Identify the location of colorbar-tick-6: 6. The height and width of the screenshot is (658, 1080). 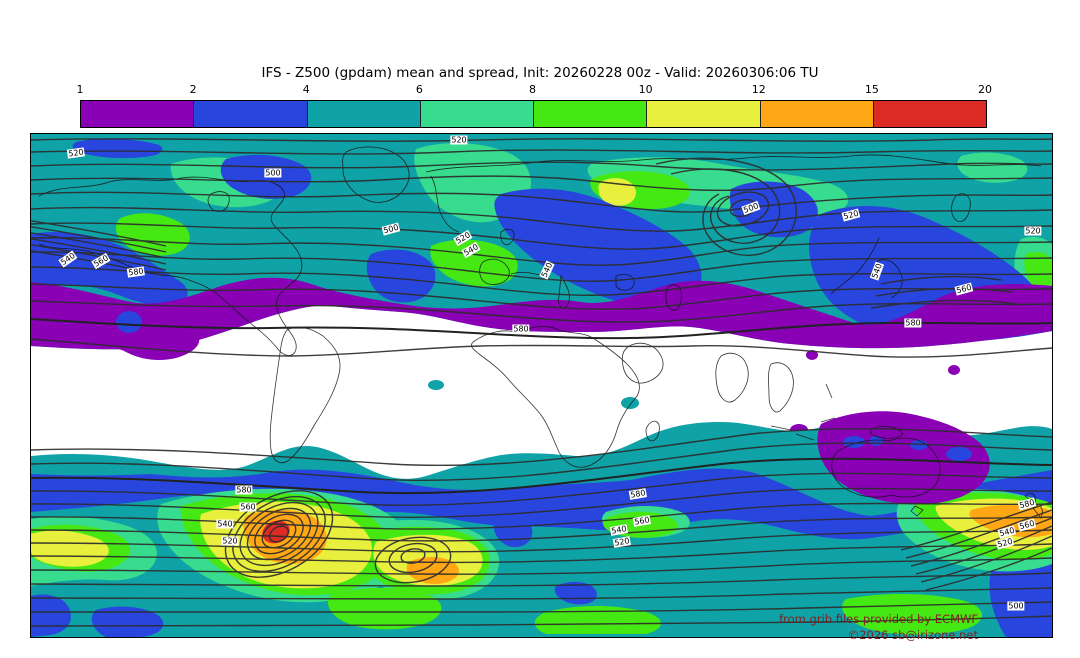
(419, 89).